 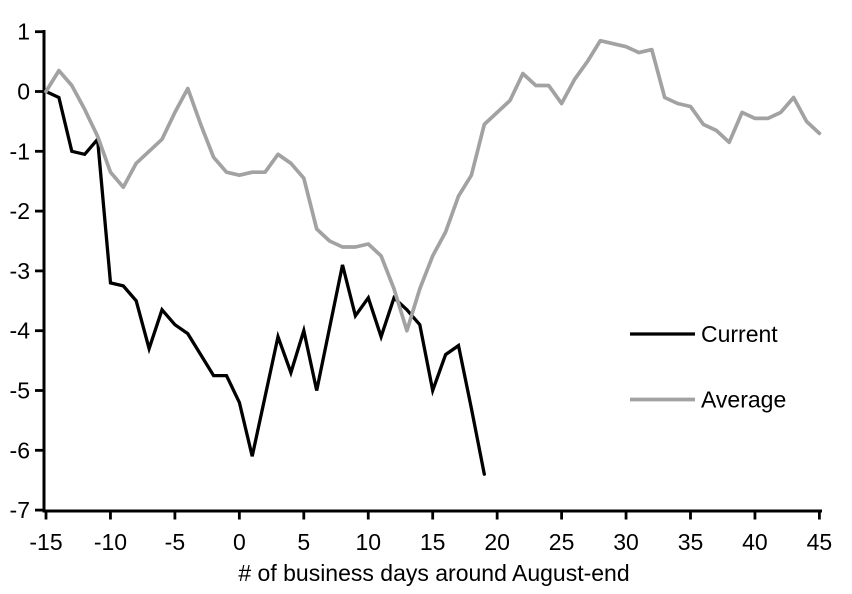 I want to click on legend-average-label: Average, so click(x=743, y=400).